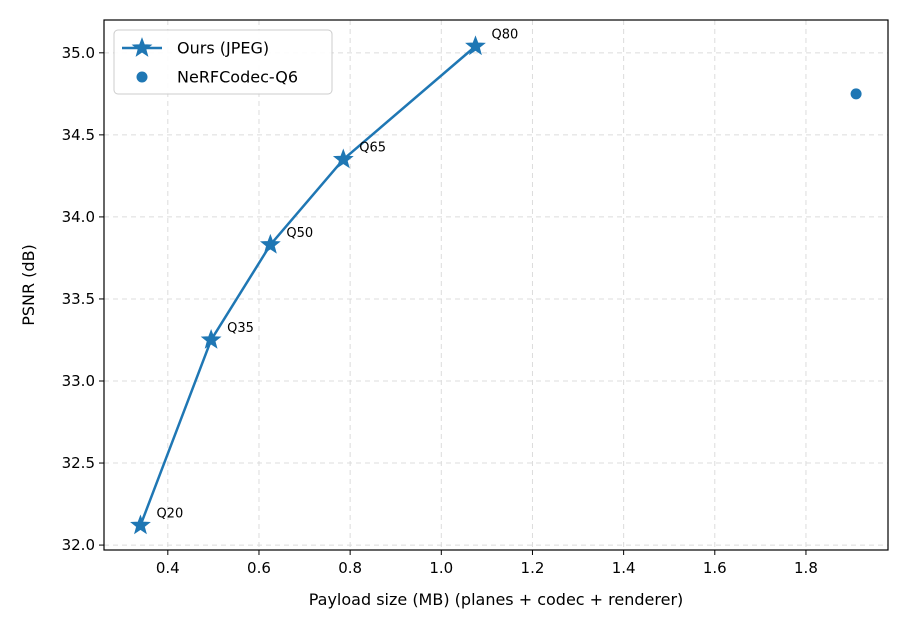  Describe the element at coordinates (78, 217) in the screenshot. I see `y-tick-label: 34.0` at that location.